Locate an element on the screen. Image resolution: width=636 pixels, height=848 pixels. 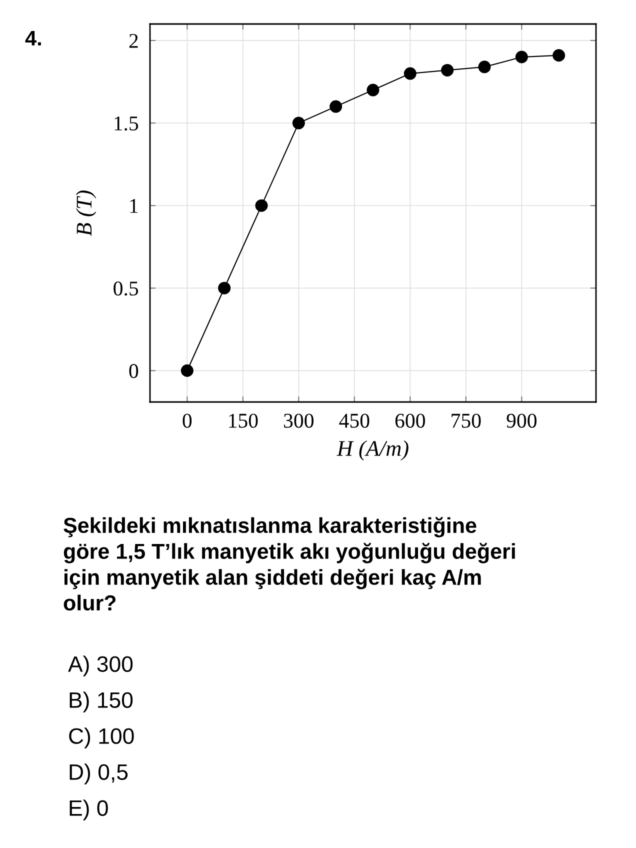
y-tick-label: 2 is located at coordinates (133, 41).